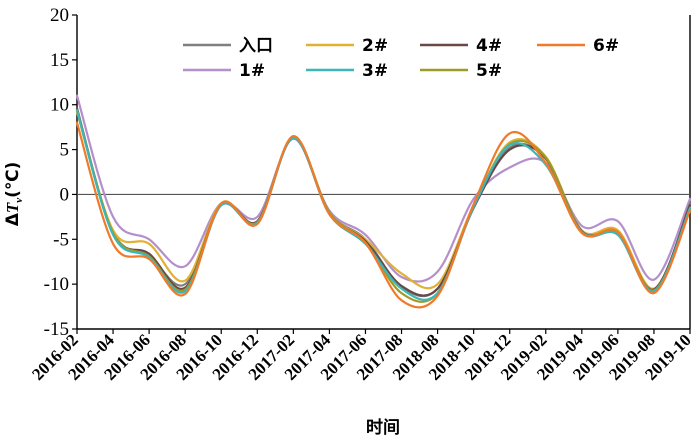 Image resolution: width=700 pixels, height=441 pixels. Describe the element at coordinates (256, 46) in the screenshot. I see `legend-label: 入口` at that location.